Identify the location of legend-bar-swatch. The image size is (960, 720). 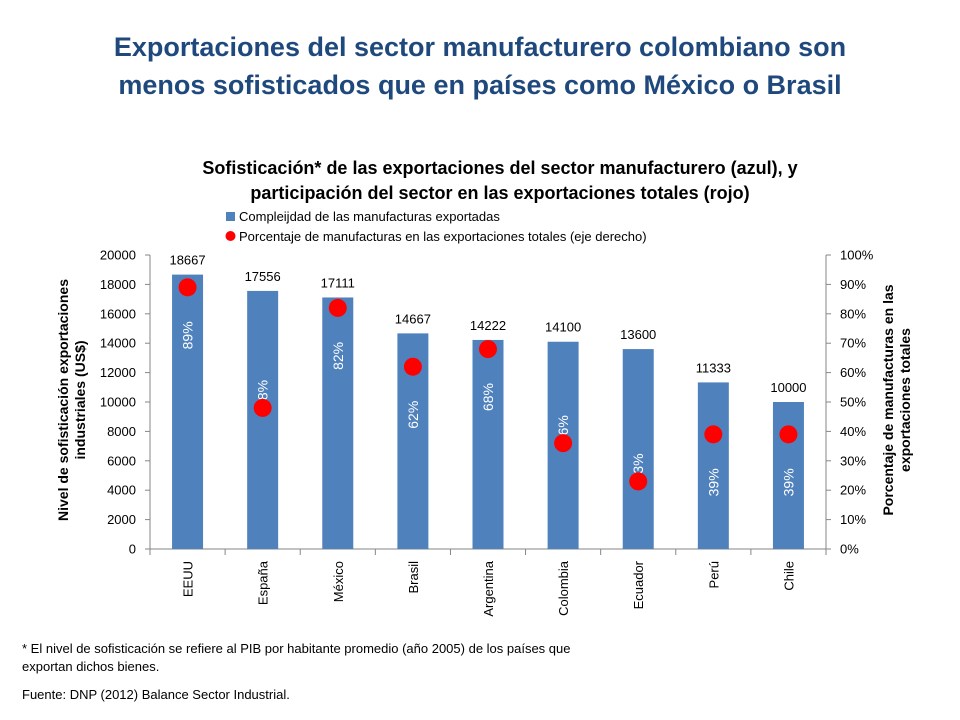
(230, 216).